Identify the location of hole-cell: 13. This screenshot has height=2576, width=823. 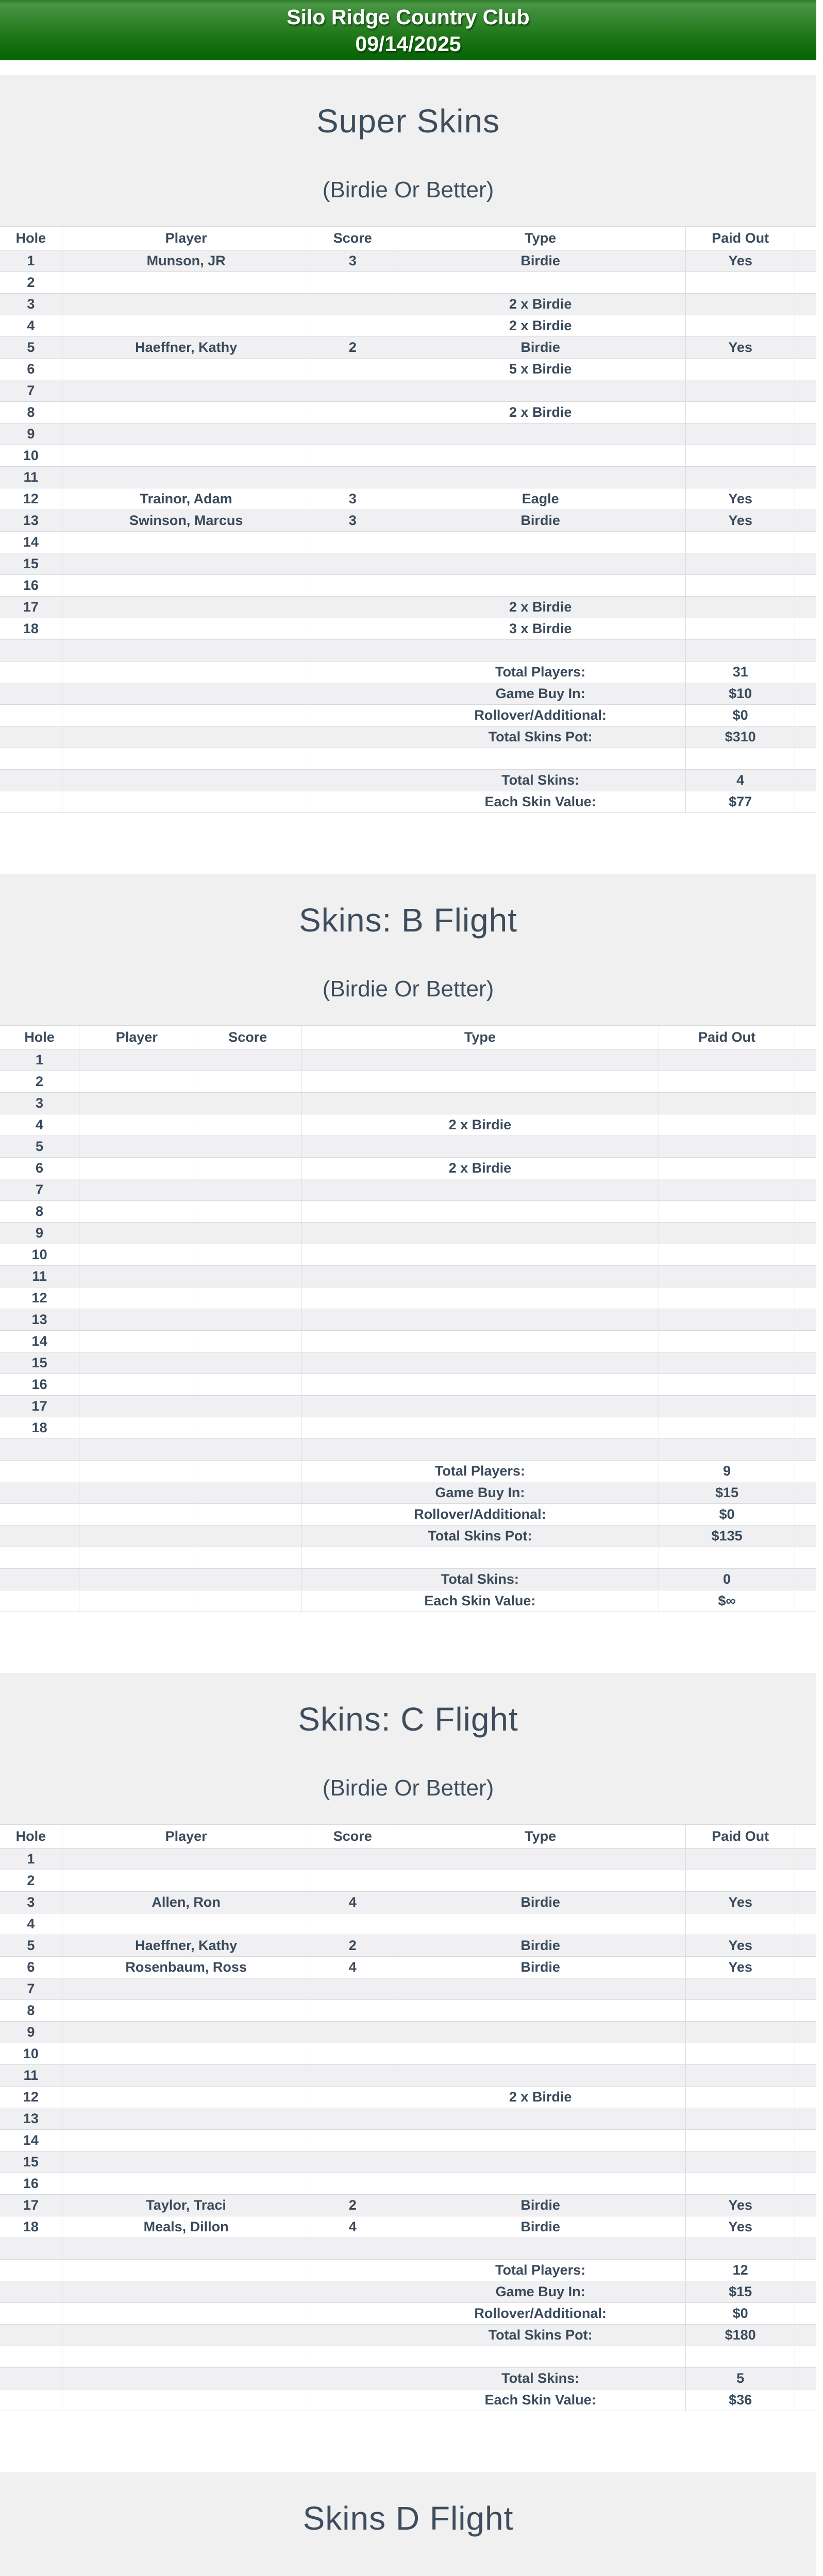
(31, 521).